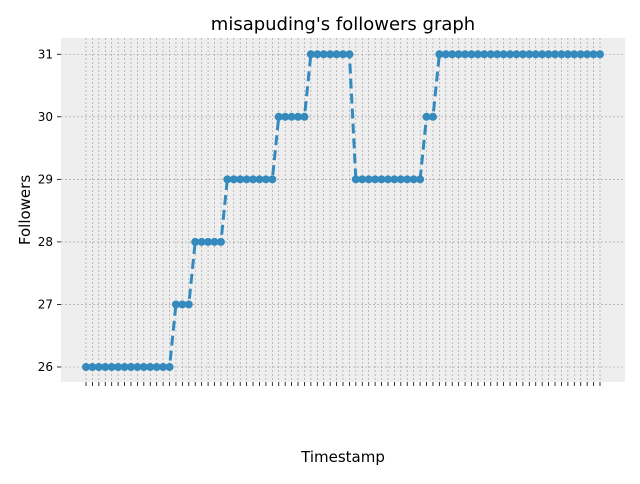 This screenshot has height=484, width=640. Describe the element at coordinates (45, 367) in the screenshot. I see `y-tick-label: 26` at that location.